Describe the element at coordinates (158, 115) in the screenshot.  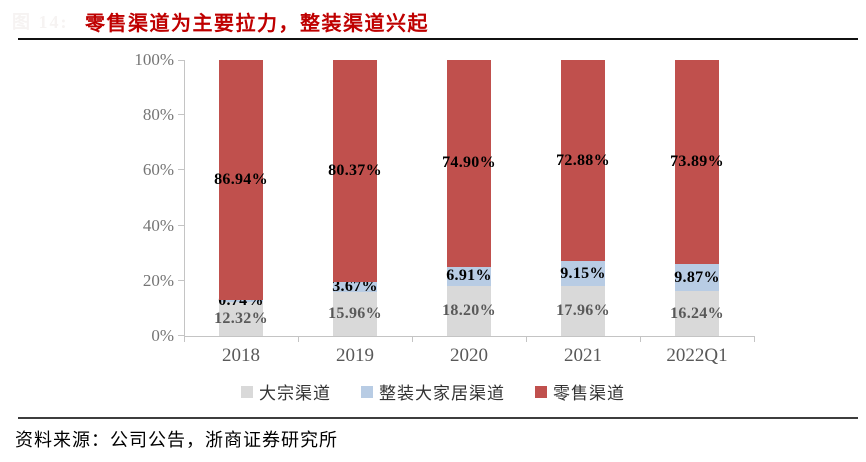
I see `y-axis-tick-label: 80%` at that location.